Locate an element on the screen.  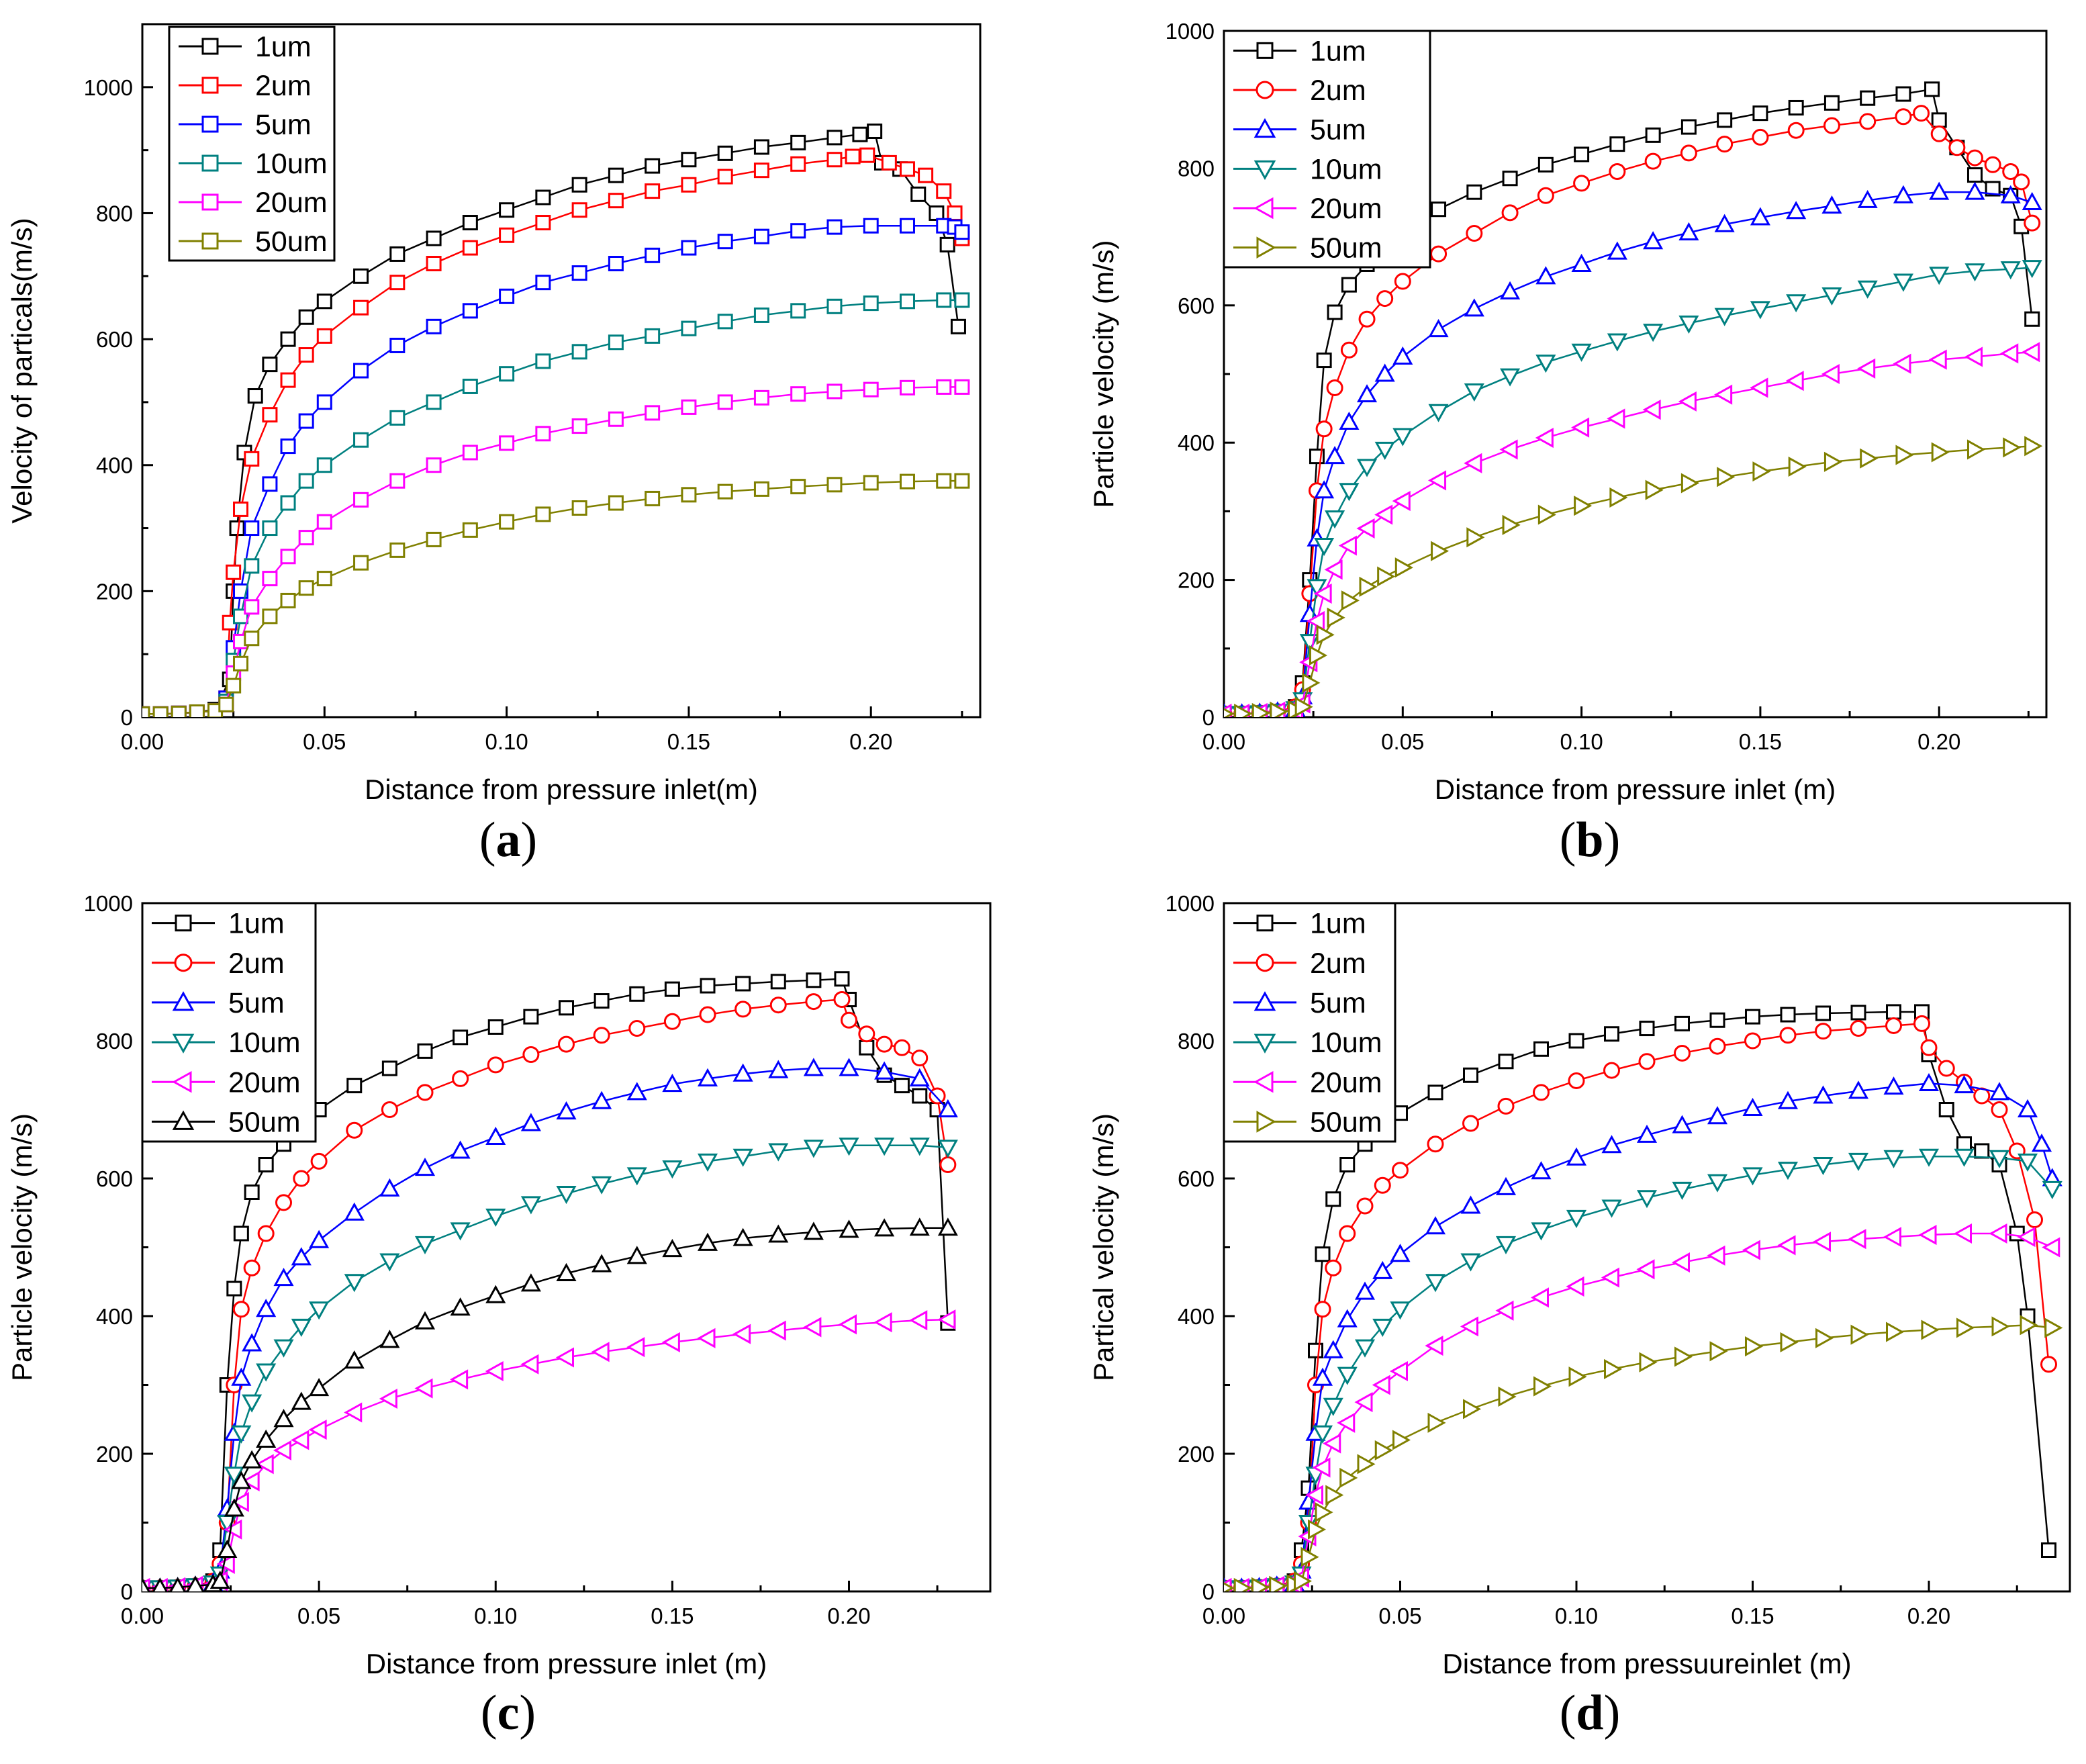
y-tick-label: 200 is located at coordinates (1196, 1454).